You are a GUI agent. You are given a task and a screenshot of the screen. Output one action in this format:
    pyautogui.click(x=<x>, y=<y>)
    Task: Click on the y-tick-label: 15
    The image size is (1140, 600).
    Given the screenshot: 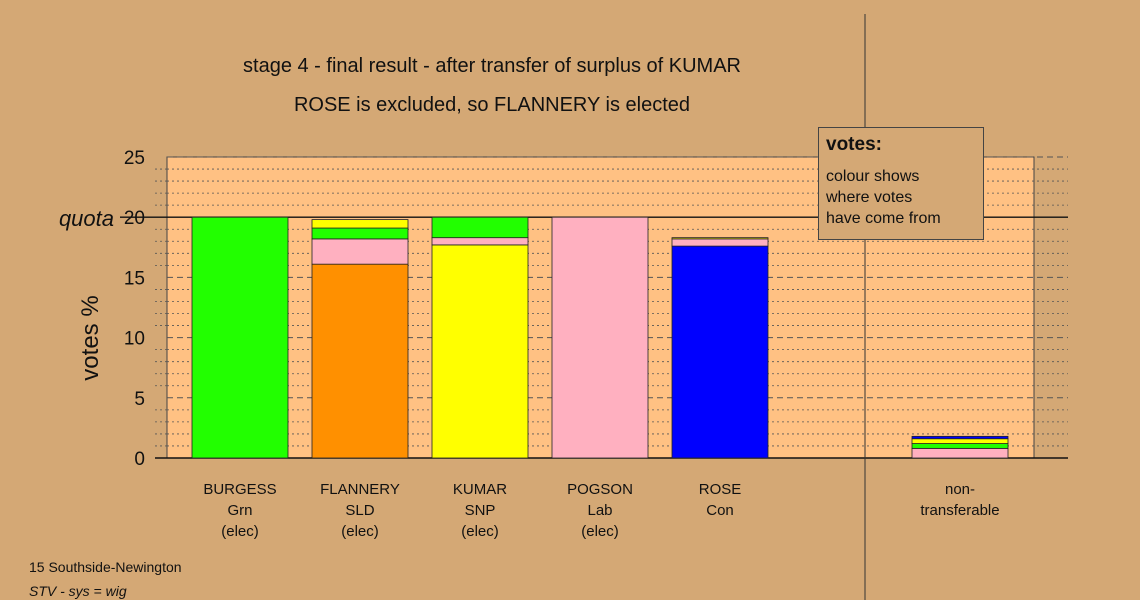 What is the action you would take?
    pyautogui.click(x=134, y=278)
    